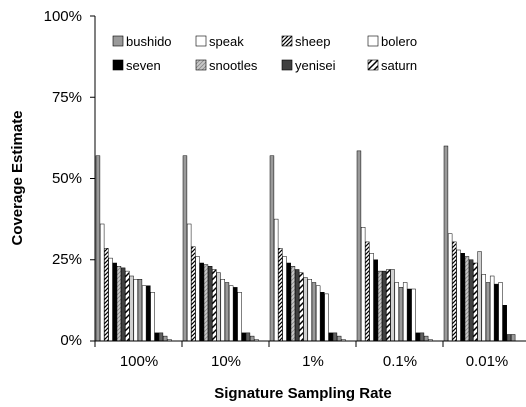 The width and height of the screenshot is (526, 407). What do you see at coordinates (165, 338) in the screenshot?
I see `bar-100--16` at bounding box center [165, 338].